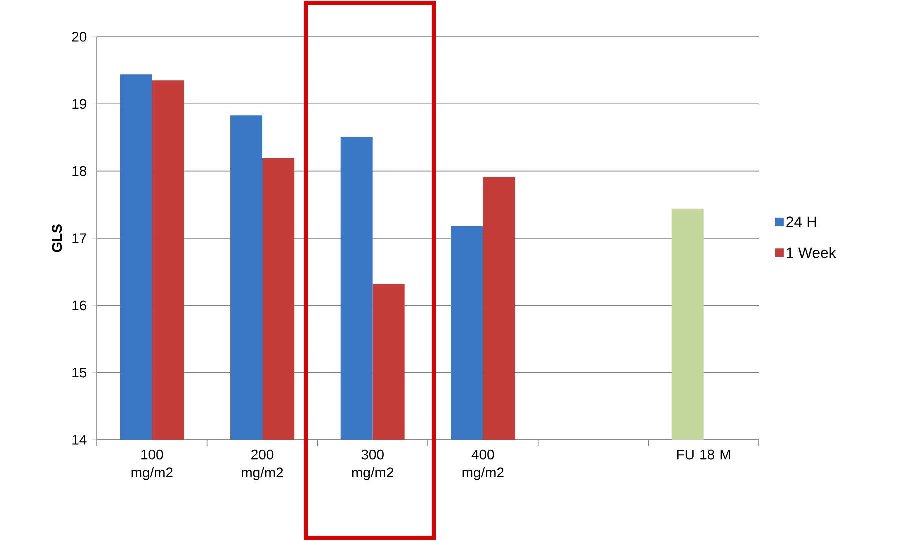 This screenshot has height=541, width=920. What do you see at coordinates (152, 465) in the screenshot?
I see `x-tick-label: 100 mg/m2` at bounding box center [152, 465].